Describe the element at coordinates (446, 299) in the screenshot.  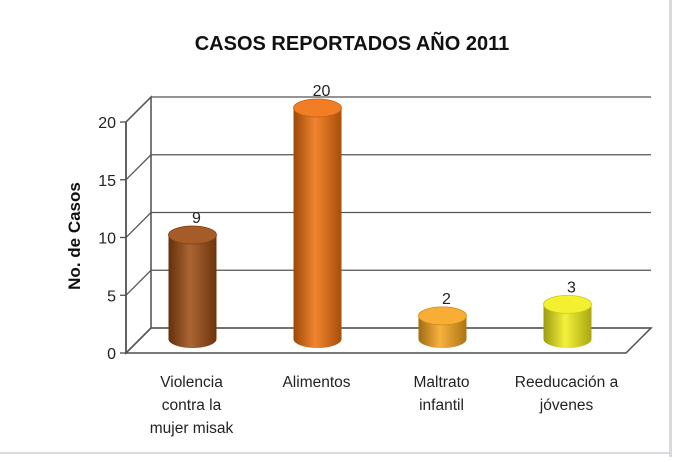
I see `data-label: 2` at that location.